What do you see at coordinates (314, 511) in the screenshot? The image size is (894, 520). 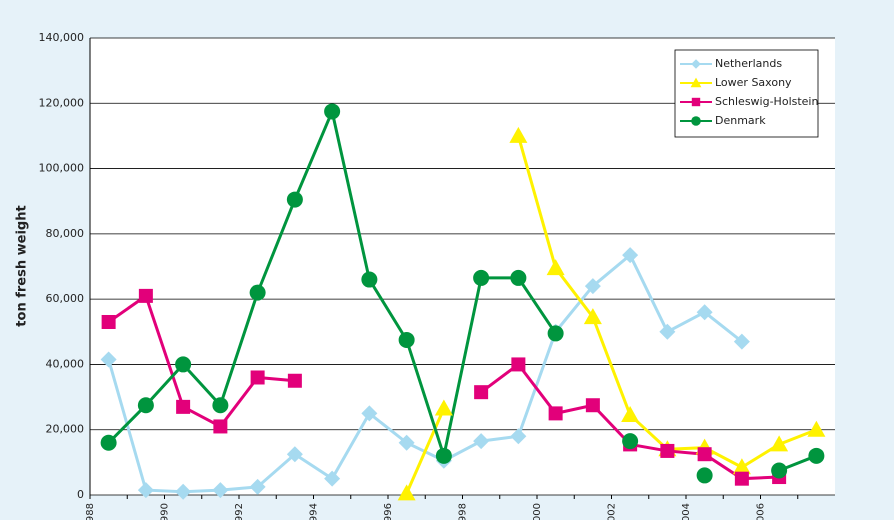 I see `x-tick-label: 1994` at bounding box center [314, 511].